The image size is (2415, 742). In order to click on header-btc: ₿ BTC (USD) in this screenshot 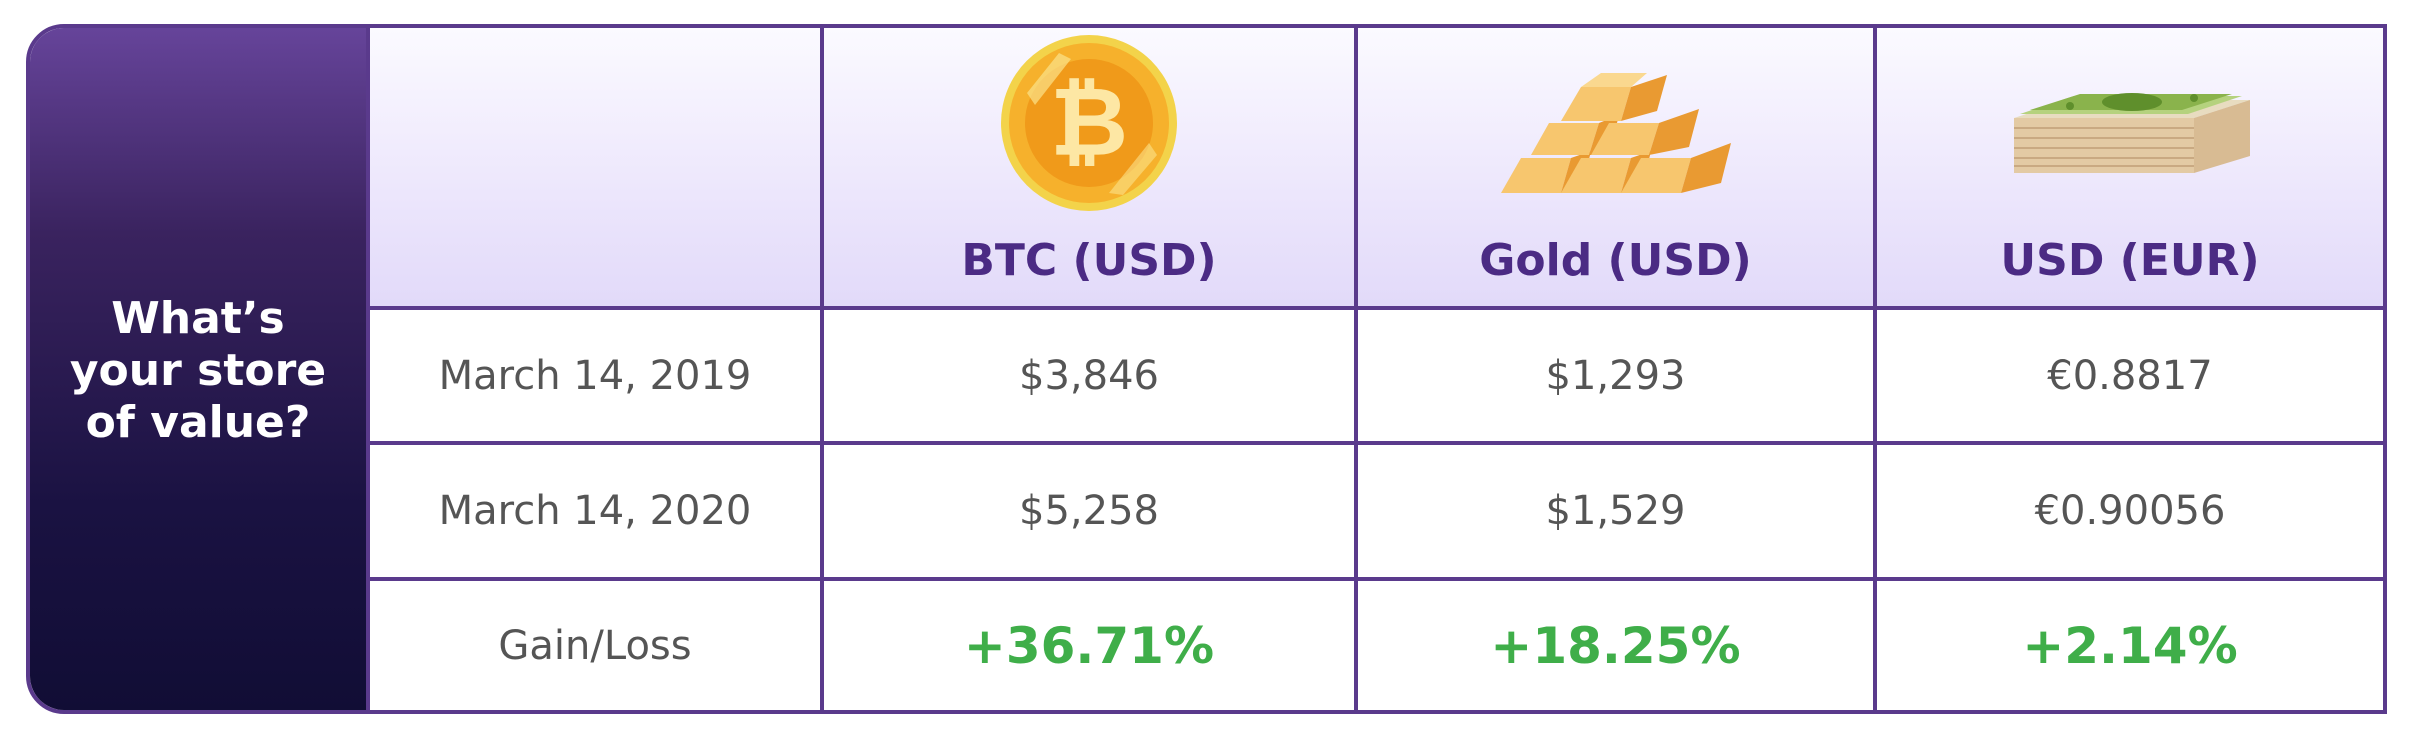, I will do `click(1087, 167)`.